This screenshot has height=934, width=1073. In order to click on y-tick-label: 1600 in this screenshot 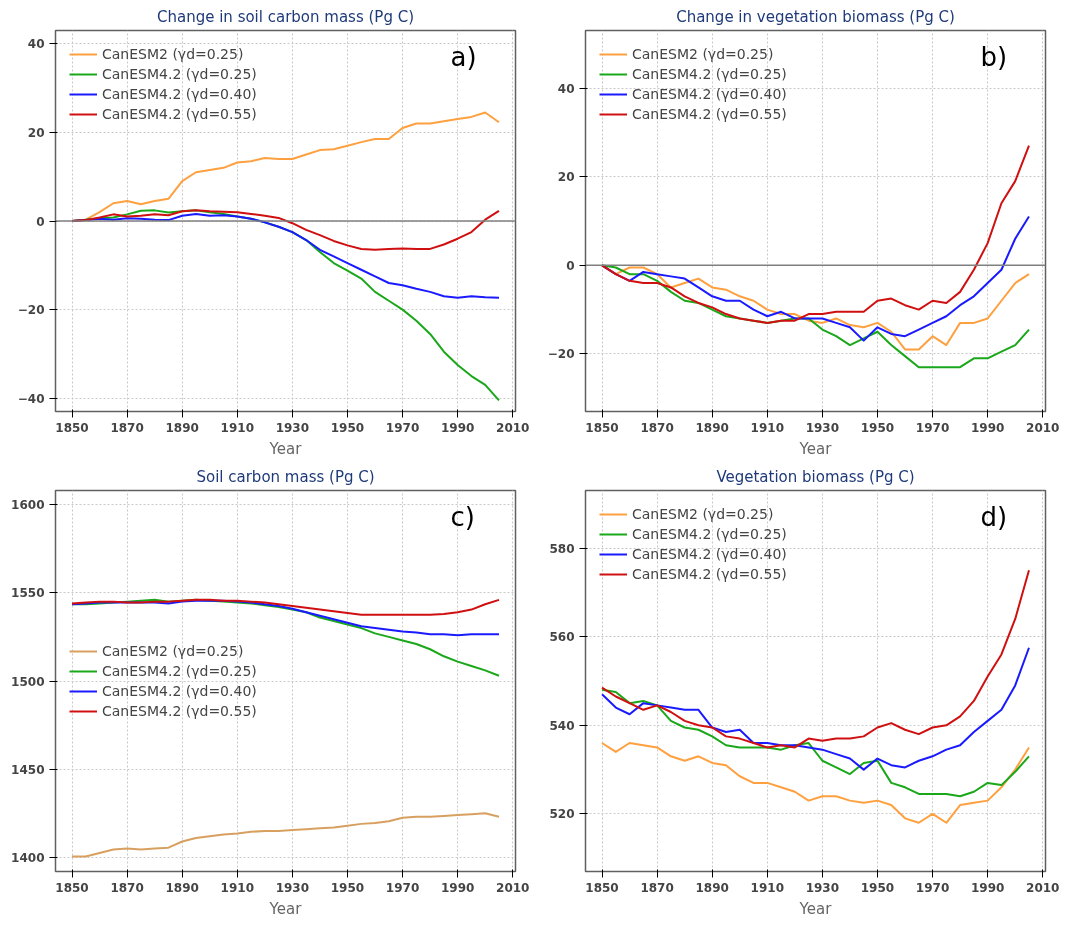, I will do `click(28, 505)`.